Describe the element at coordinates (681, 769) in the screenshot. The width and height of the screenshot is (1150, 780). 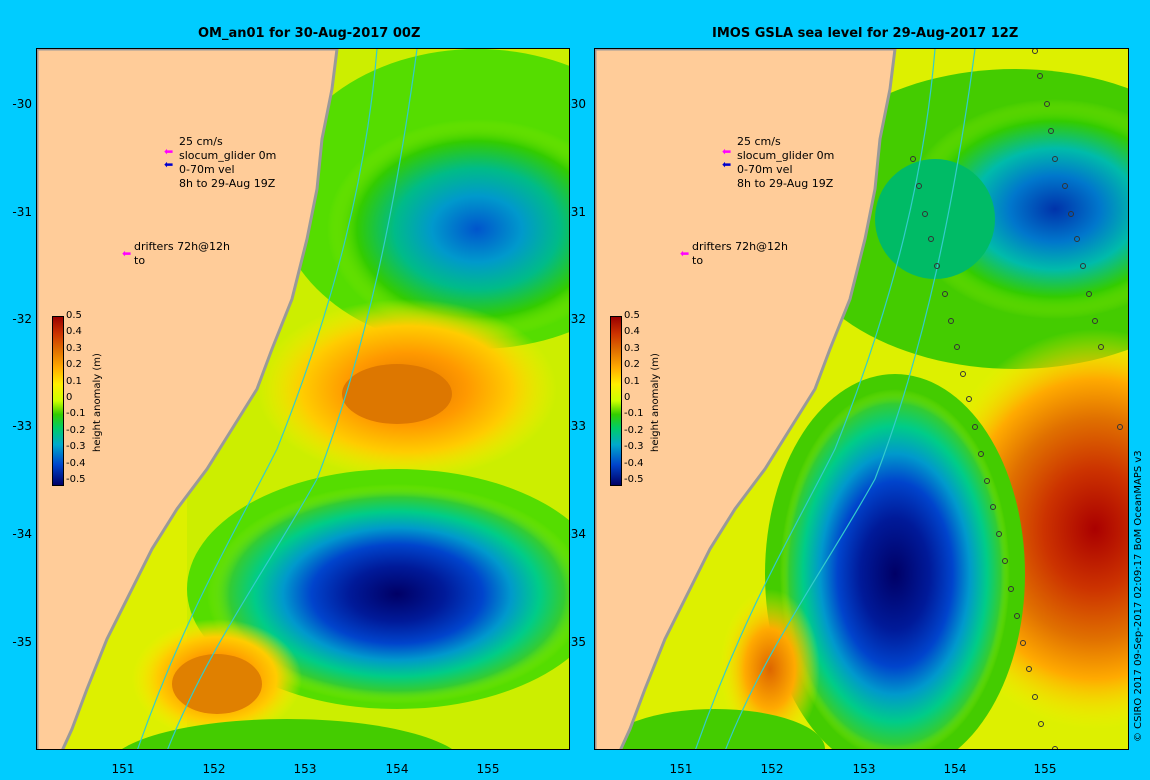
I see `x-label-right: 151` at that location.